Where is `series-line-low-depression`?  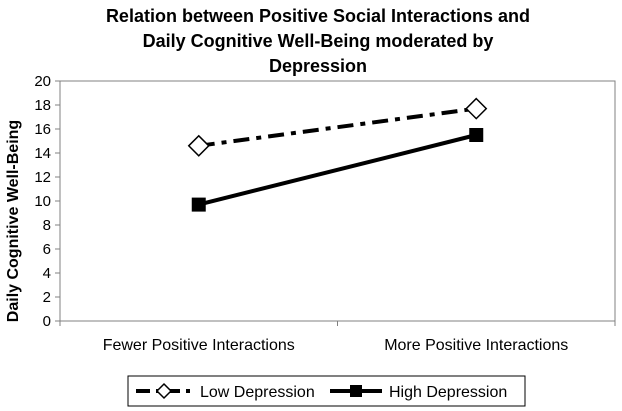 series-line-low-depression is located at coordinates (337, 127).